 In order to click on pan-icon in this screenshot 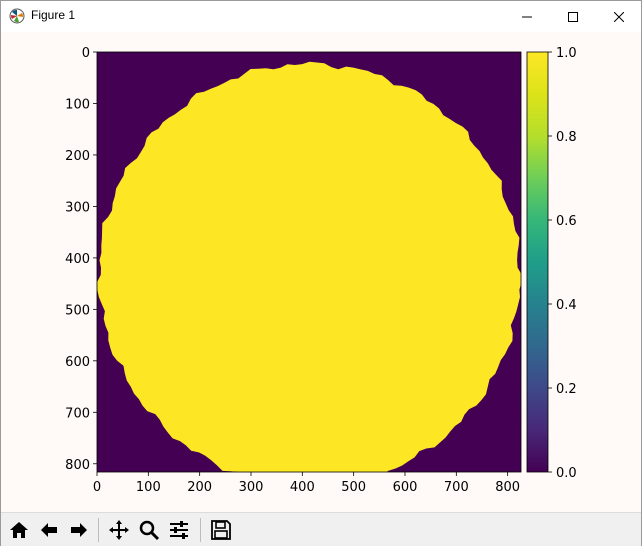, I will do `click(119, 530)`.